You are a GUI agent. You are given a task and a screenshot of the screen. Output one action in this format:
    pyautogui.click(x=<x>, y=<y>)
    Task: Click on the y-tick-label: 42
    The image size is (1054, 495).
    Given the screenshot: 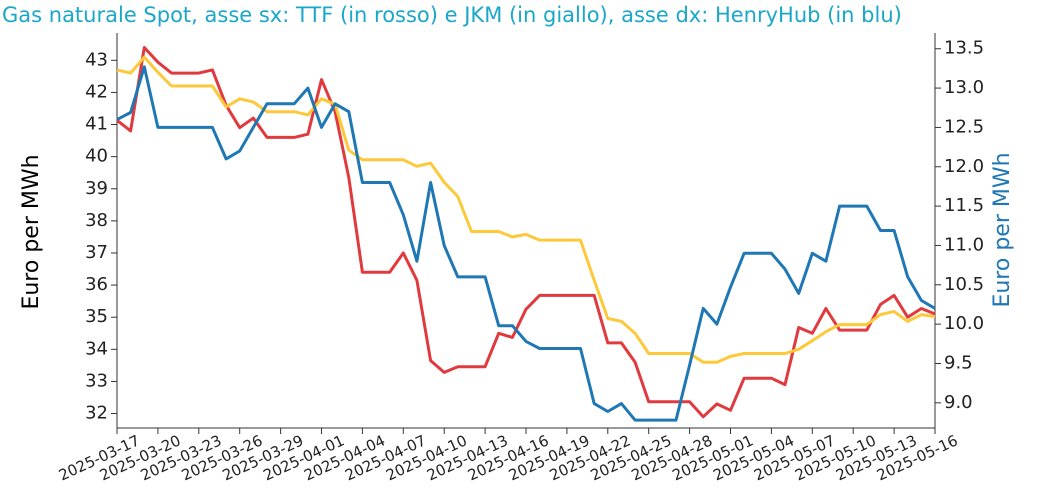 What is the action you would take?
    pyautogui.click(x=96, y=91)
    